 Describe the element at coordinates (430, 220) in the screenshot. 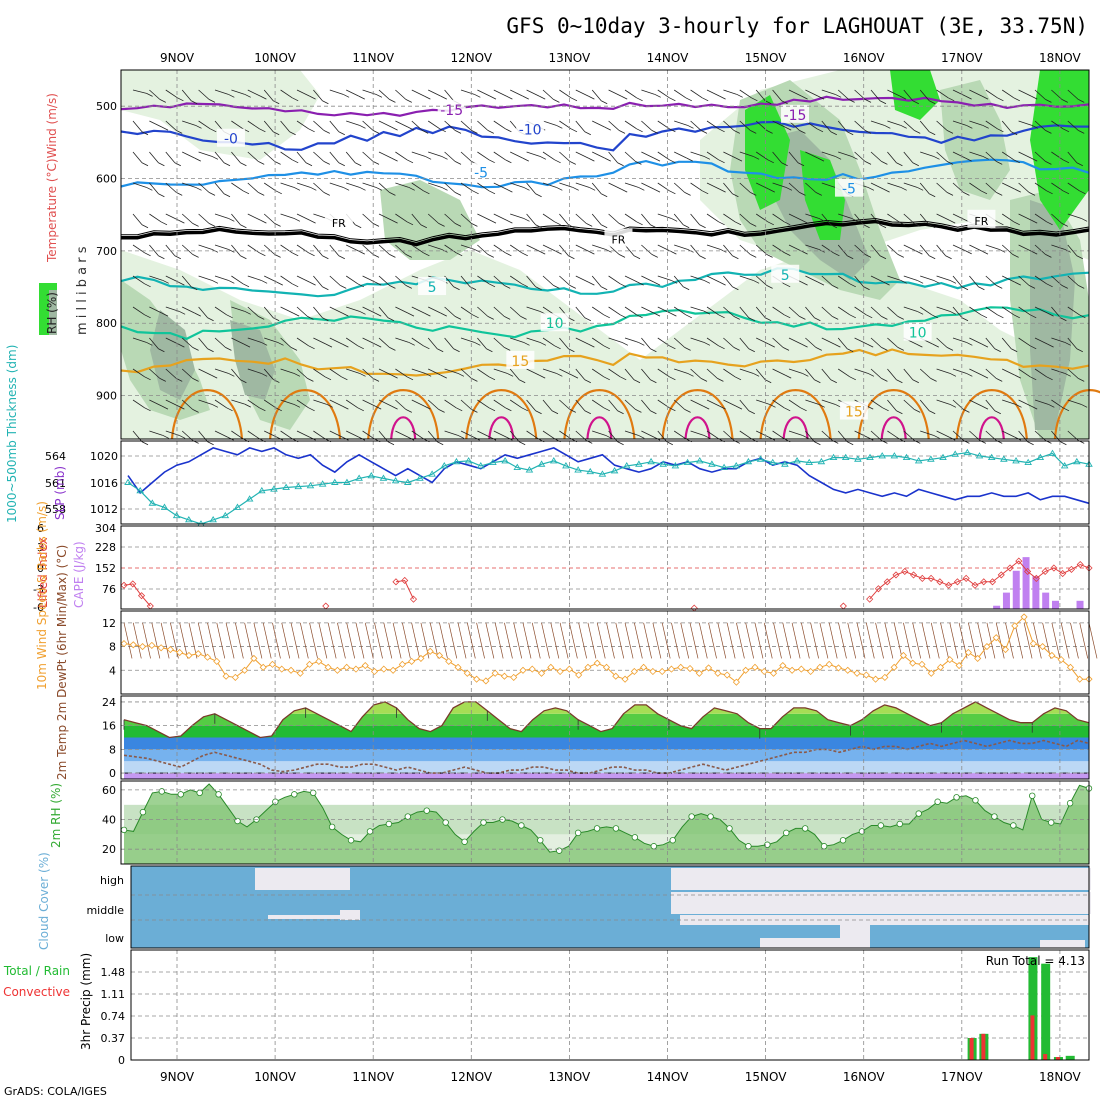

I see `rh-shade-area` at that location.